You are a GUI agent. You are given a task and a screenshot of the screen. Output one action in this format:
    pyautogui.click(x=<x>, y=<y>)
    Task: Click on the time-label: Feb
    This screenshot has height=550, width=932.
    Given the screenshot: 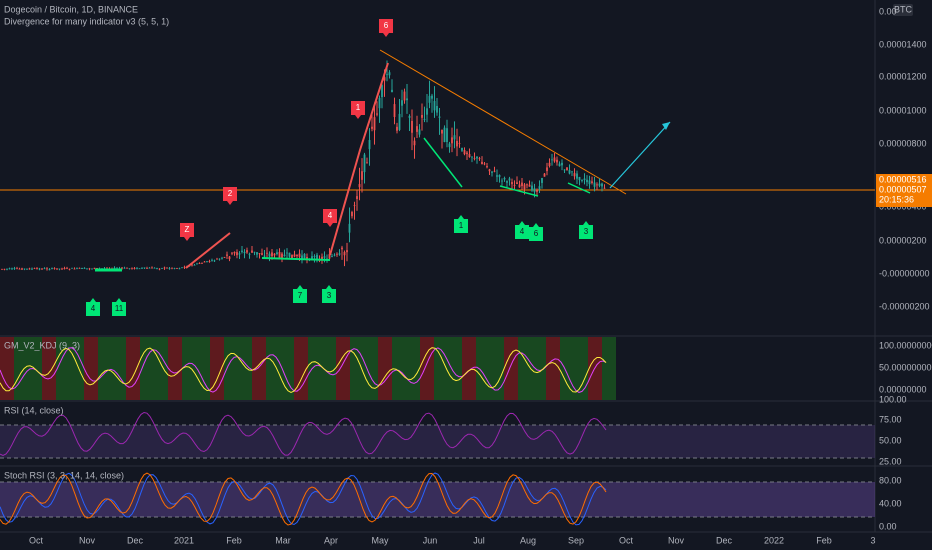 What is the action you would take?
    pyautogui.click(x=824, y=540)
    